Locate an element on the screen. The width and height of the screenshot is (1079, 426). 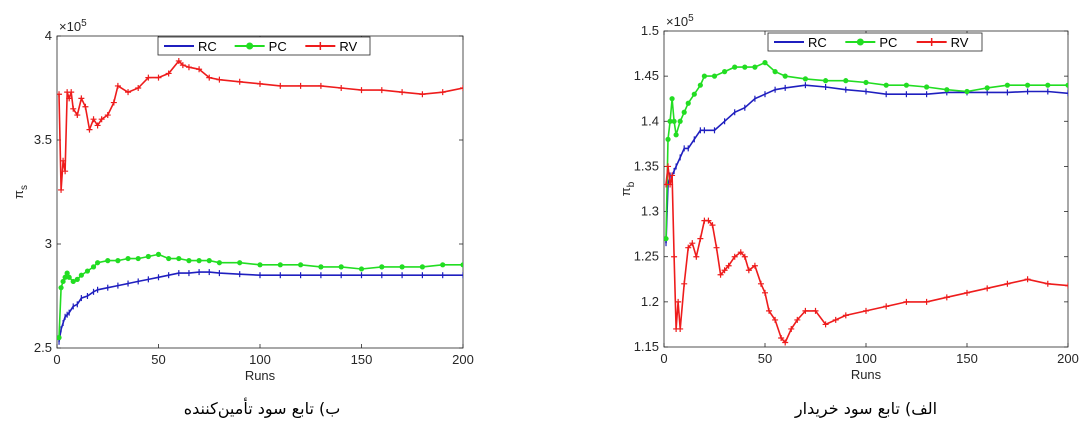
y-axis-label: πs is located at coordinates (20, 192).